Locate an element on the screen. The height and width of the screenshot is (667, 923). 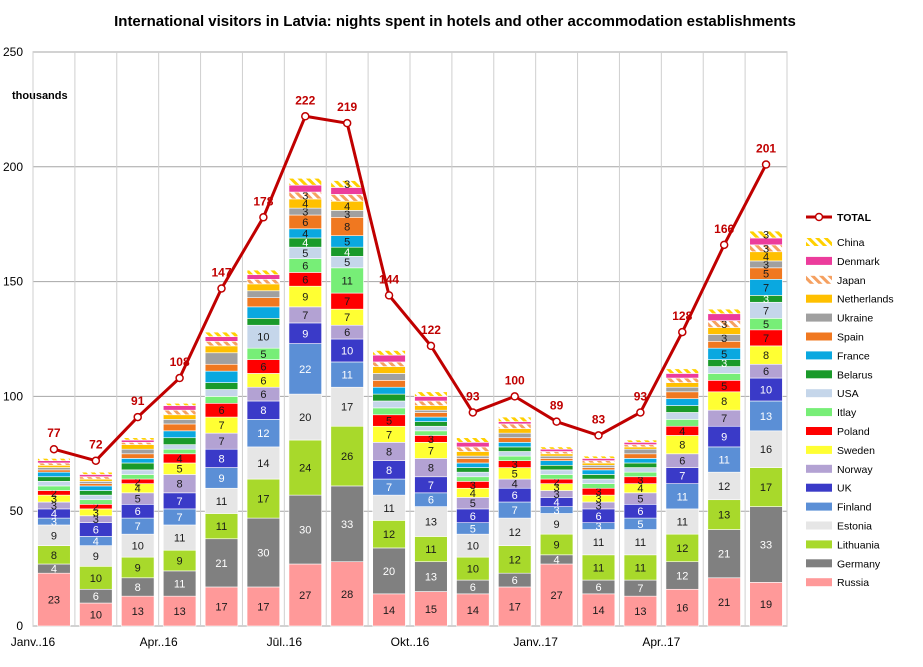
data-label-russia: 14 is located at coordinates (598, 611).